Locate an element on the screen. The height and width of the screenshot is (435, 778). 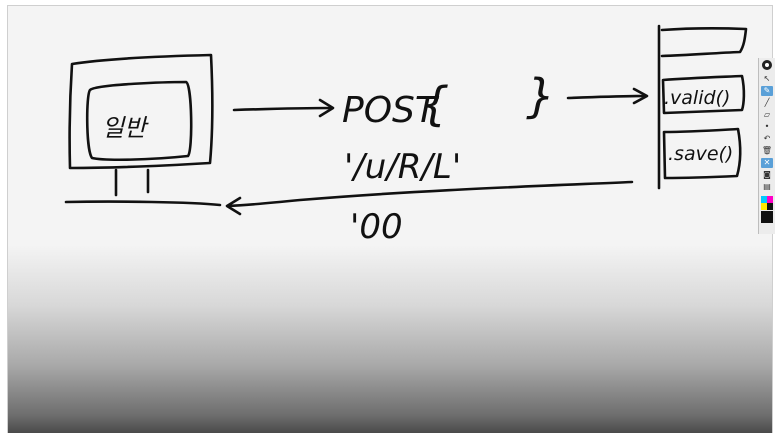
undo-icon: ↶ is located at coordinates (767, 138).